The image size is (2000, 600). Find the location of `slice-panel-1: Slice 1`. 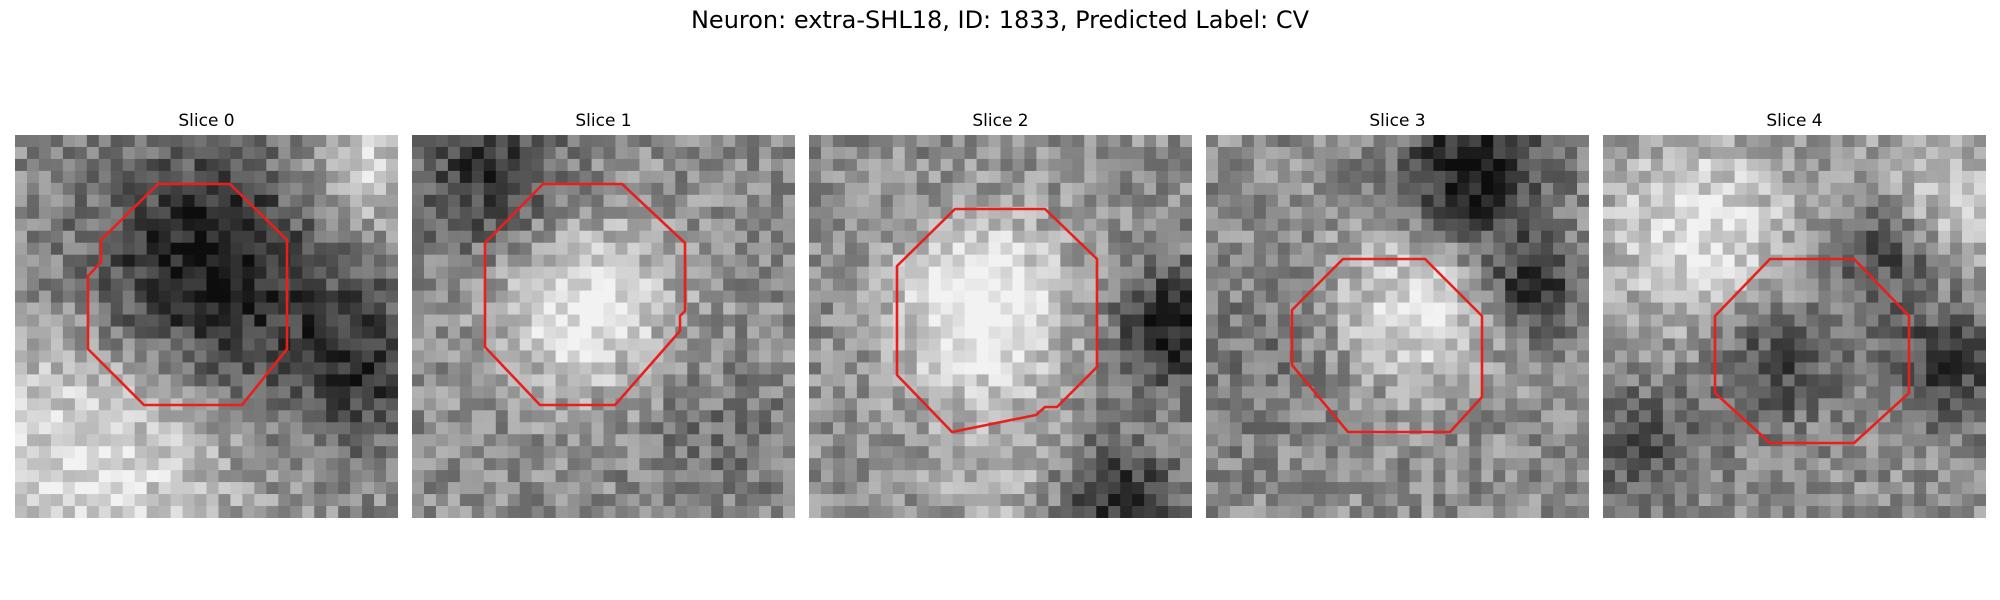

slice-panel-1: Slice 1 is located at coordinates (603, 313).